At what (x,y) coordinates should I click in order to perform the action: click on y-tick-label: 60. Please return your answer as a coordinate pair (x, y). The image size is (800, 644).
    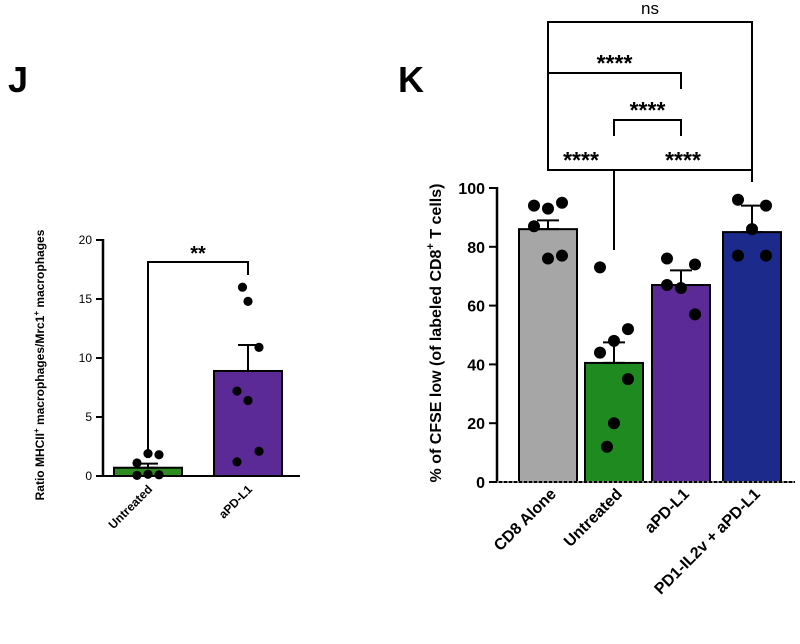
    Looking at the image, I should click on (476, 307).